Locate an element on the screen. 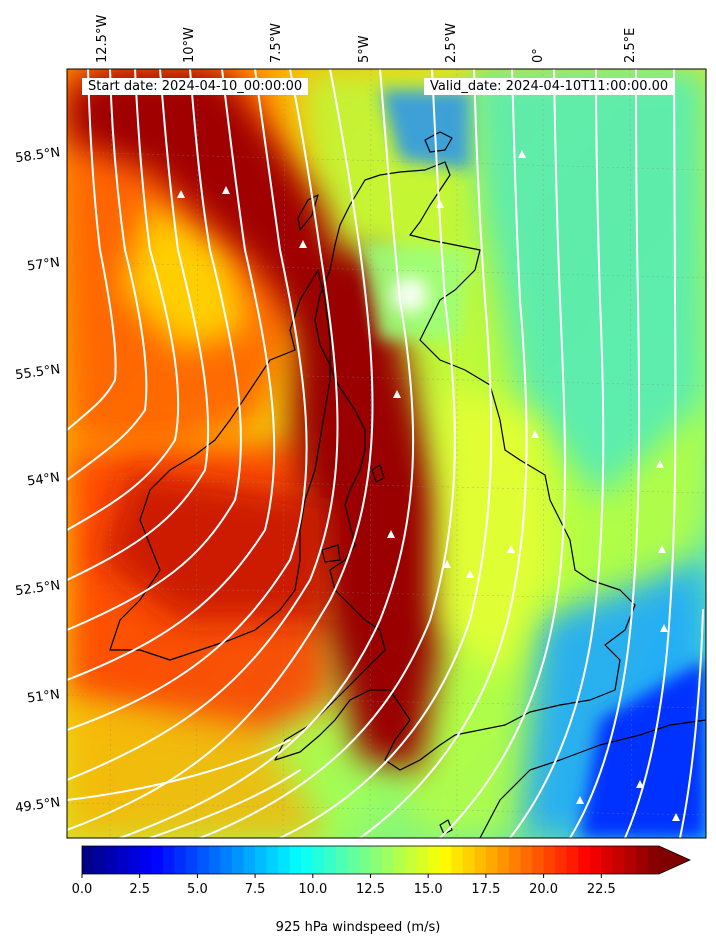  colorbar-tick-label: 15.0 is located at coordinates (428, 889).